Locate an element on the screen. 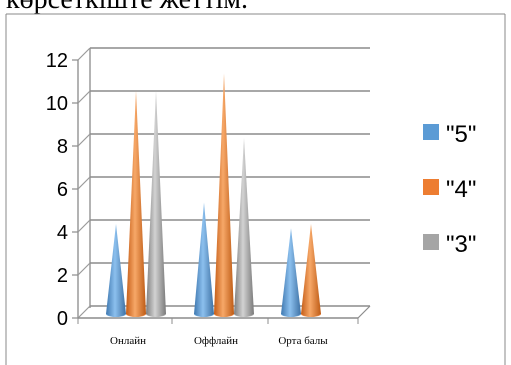  floor-right-edge is located at coordinates (364, 312).